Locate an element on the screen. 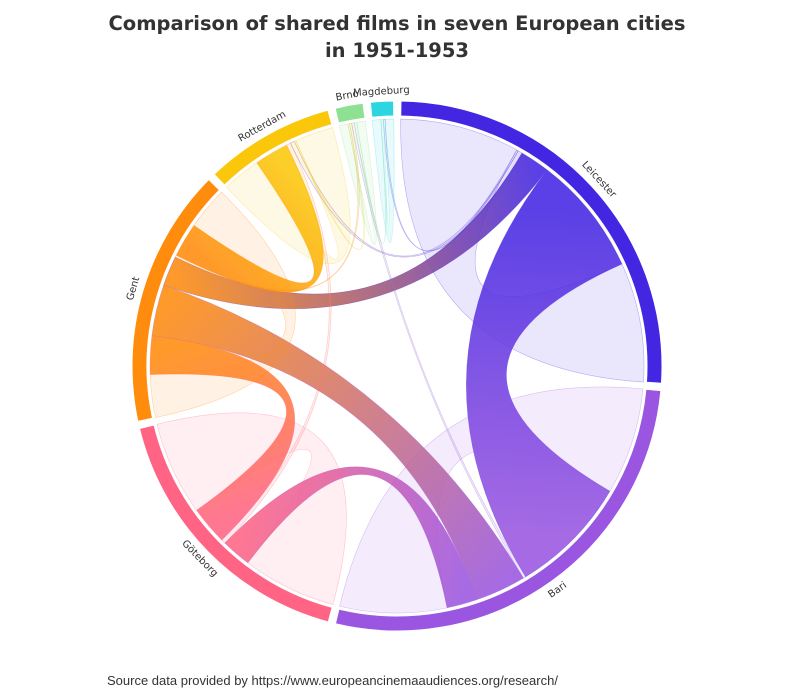 The image size is (794, 700). node-arc-bari is located at coordinates (498, 510).